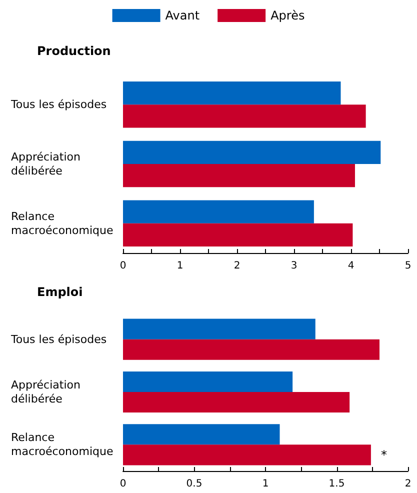  What do you see at coordinates (383, 455) in the screenshot?
I see `annotation: *` at bounding box center [383, 455].